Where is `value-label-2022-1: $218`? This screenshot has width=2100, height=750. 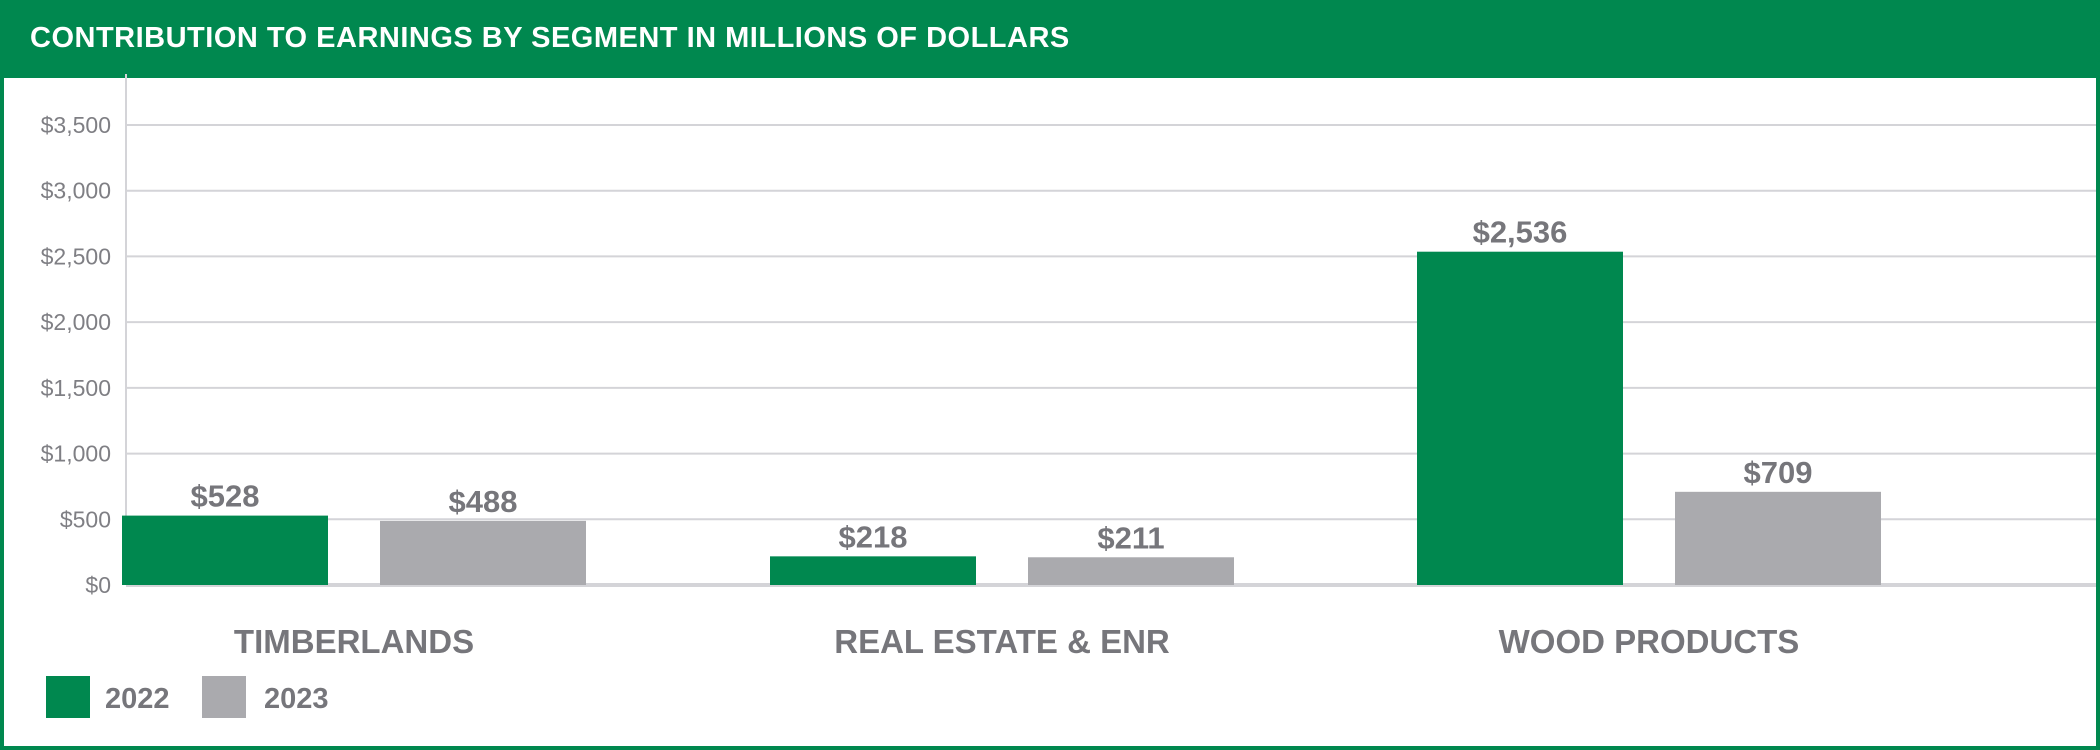
value-label-2022-1: $218 is located at coordinates (873, 536).